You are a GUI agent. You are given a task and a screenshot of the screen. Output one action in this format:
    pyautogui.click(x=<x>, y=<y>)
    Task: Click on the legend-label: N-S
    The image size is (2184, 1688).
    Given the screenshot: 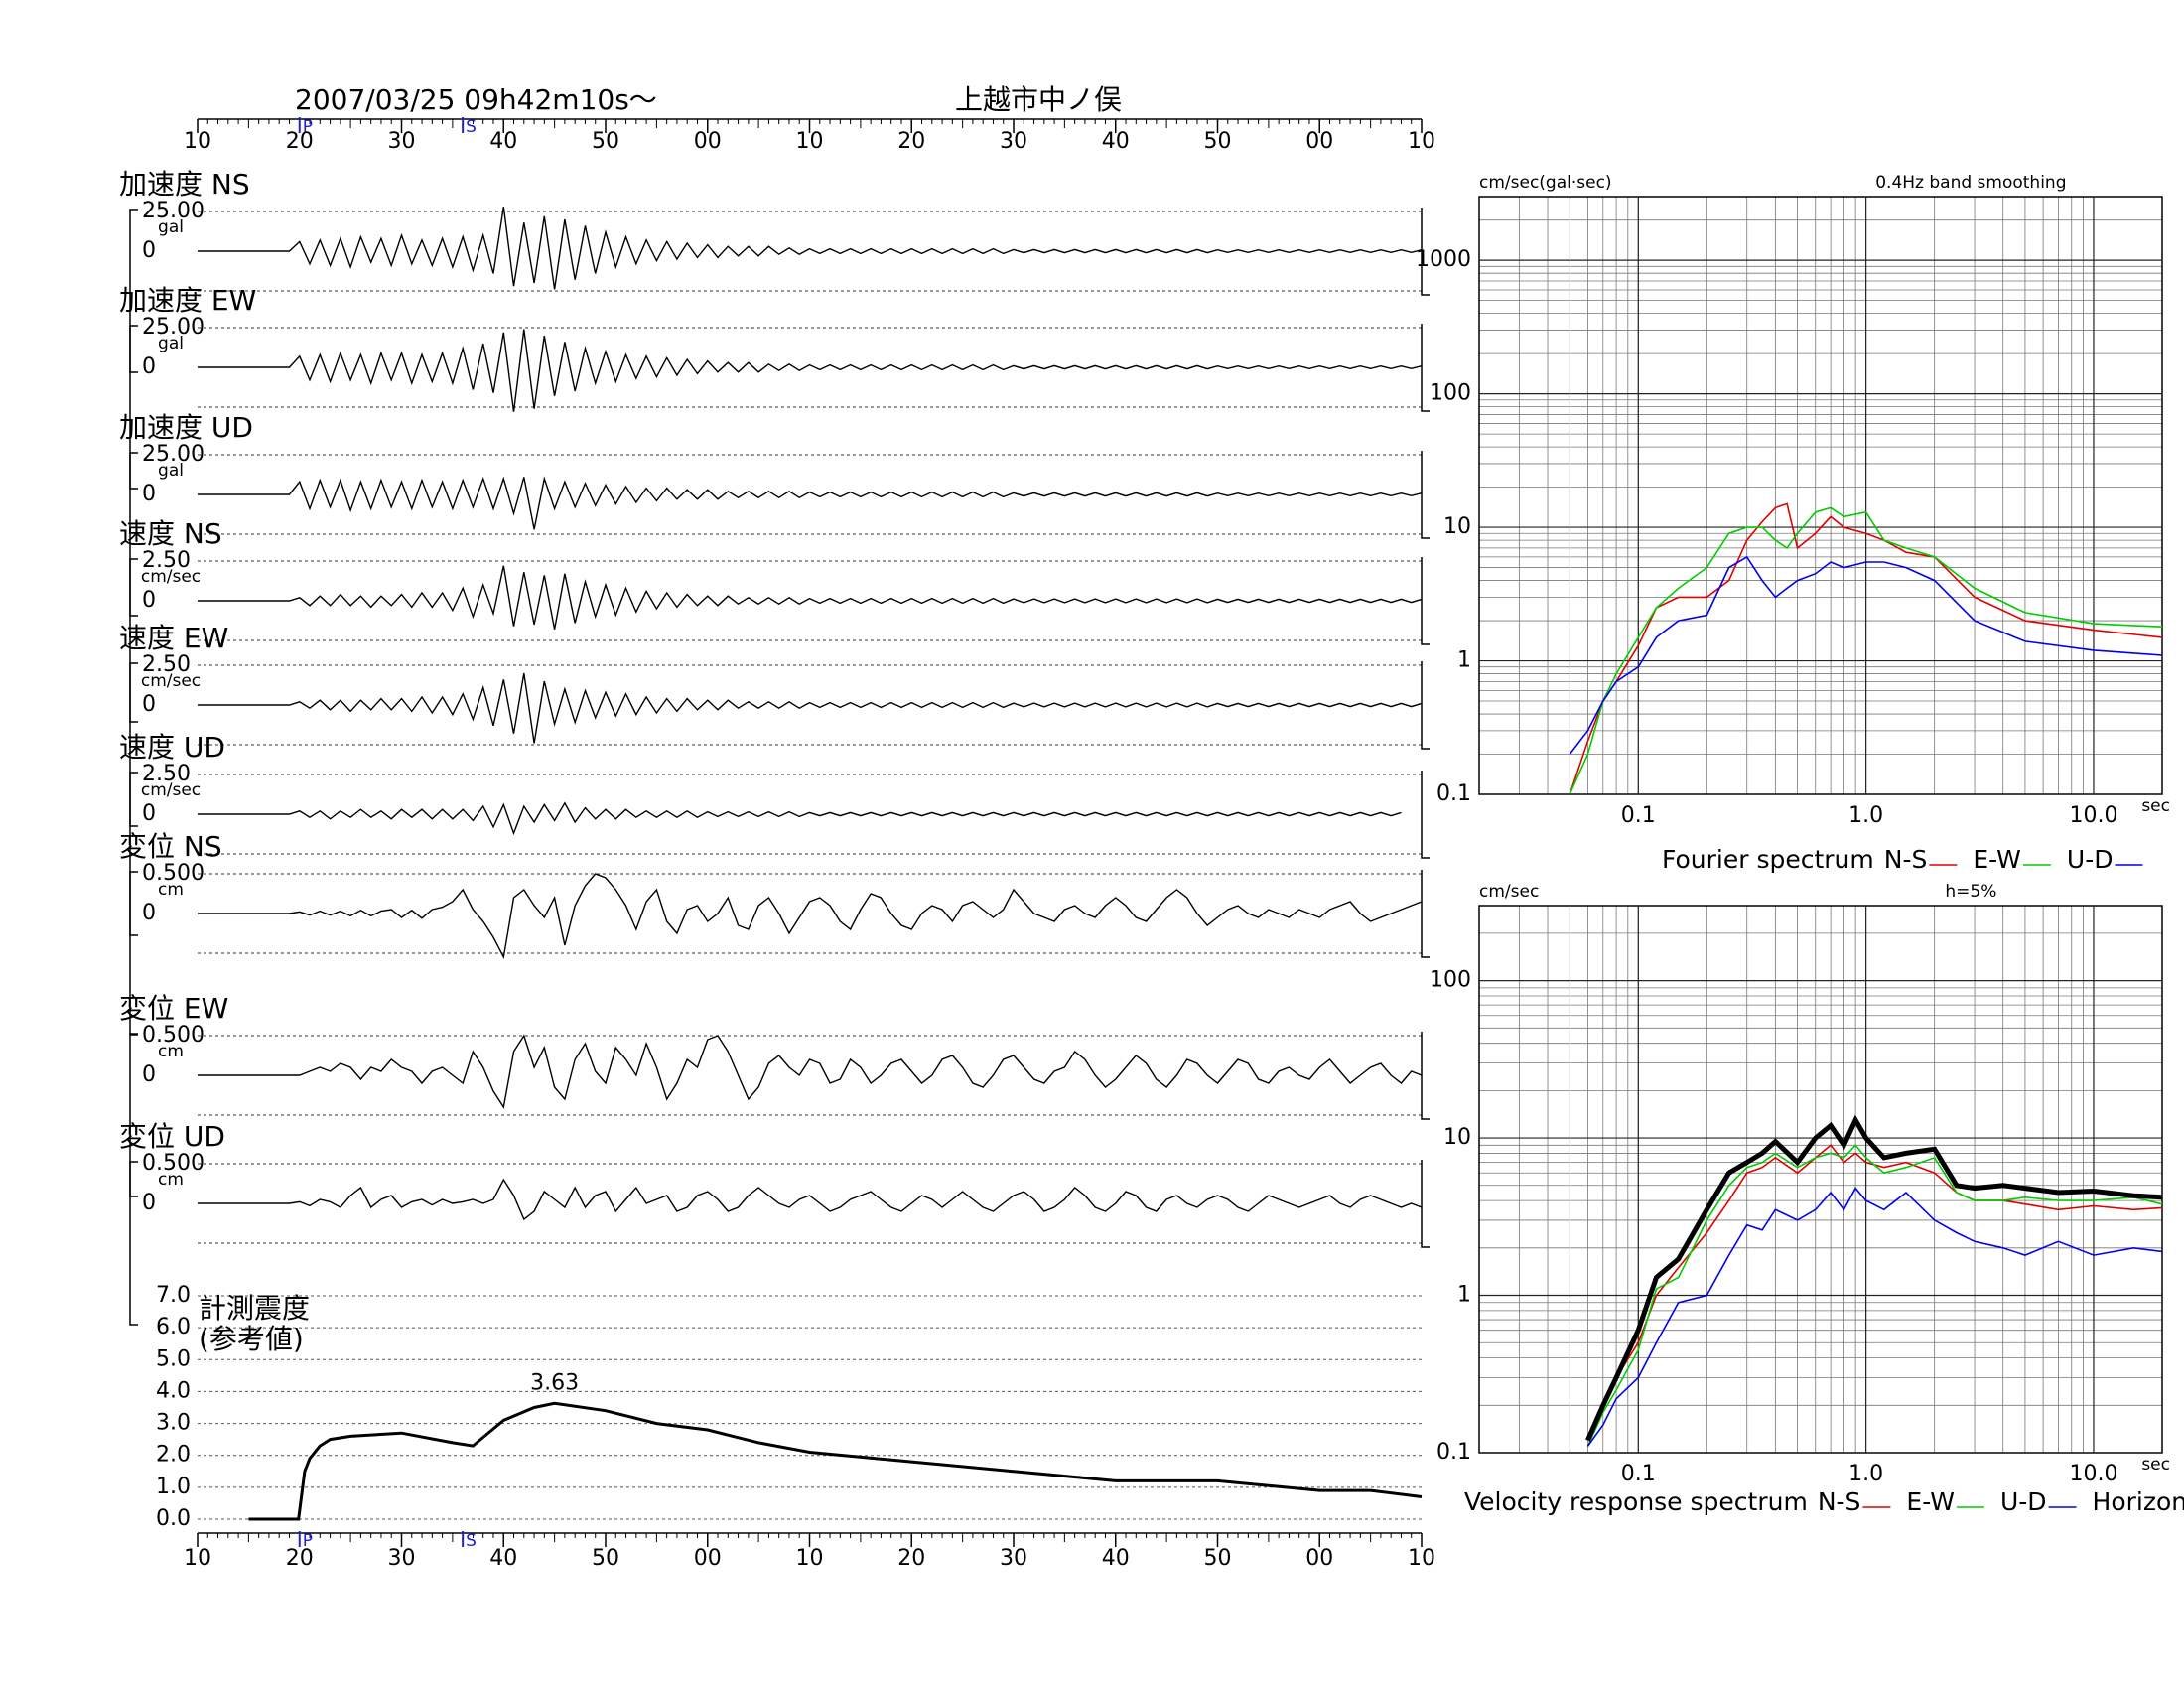 What is the action you would take?
    pyautogui.click(x=1906, y=859)
    